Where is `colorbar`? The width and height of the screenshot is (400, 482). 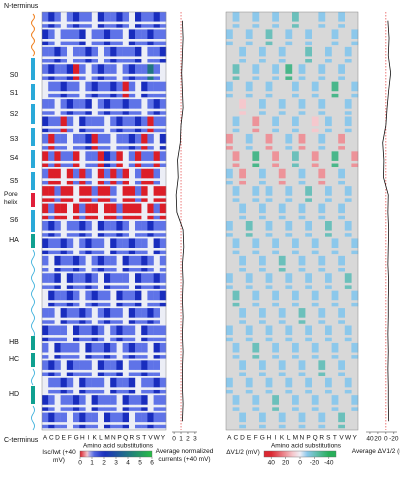
colorbar is located at coordinates (116, 454).